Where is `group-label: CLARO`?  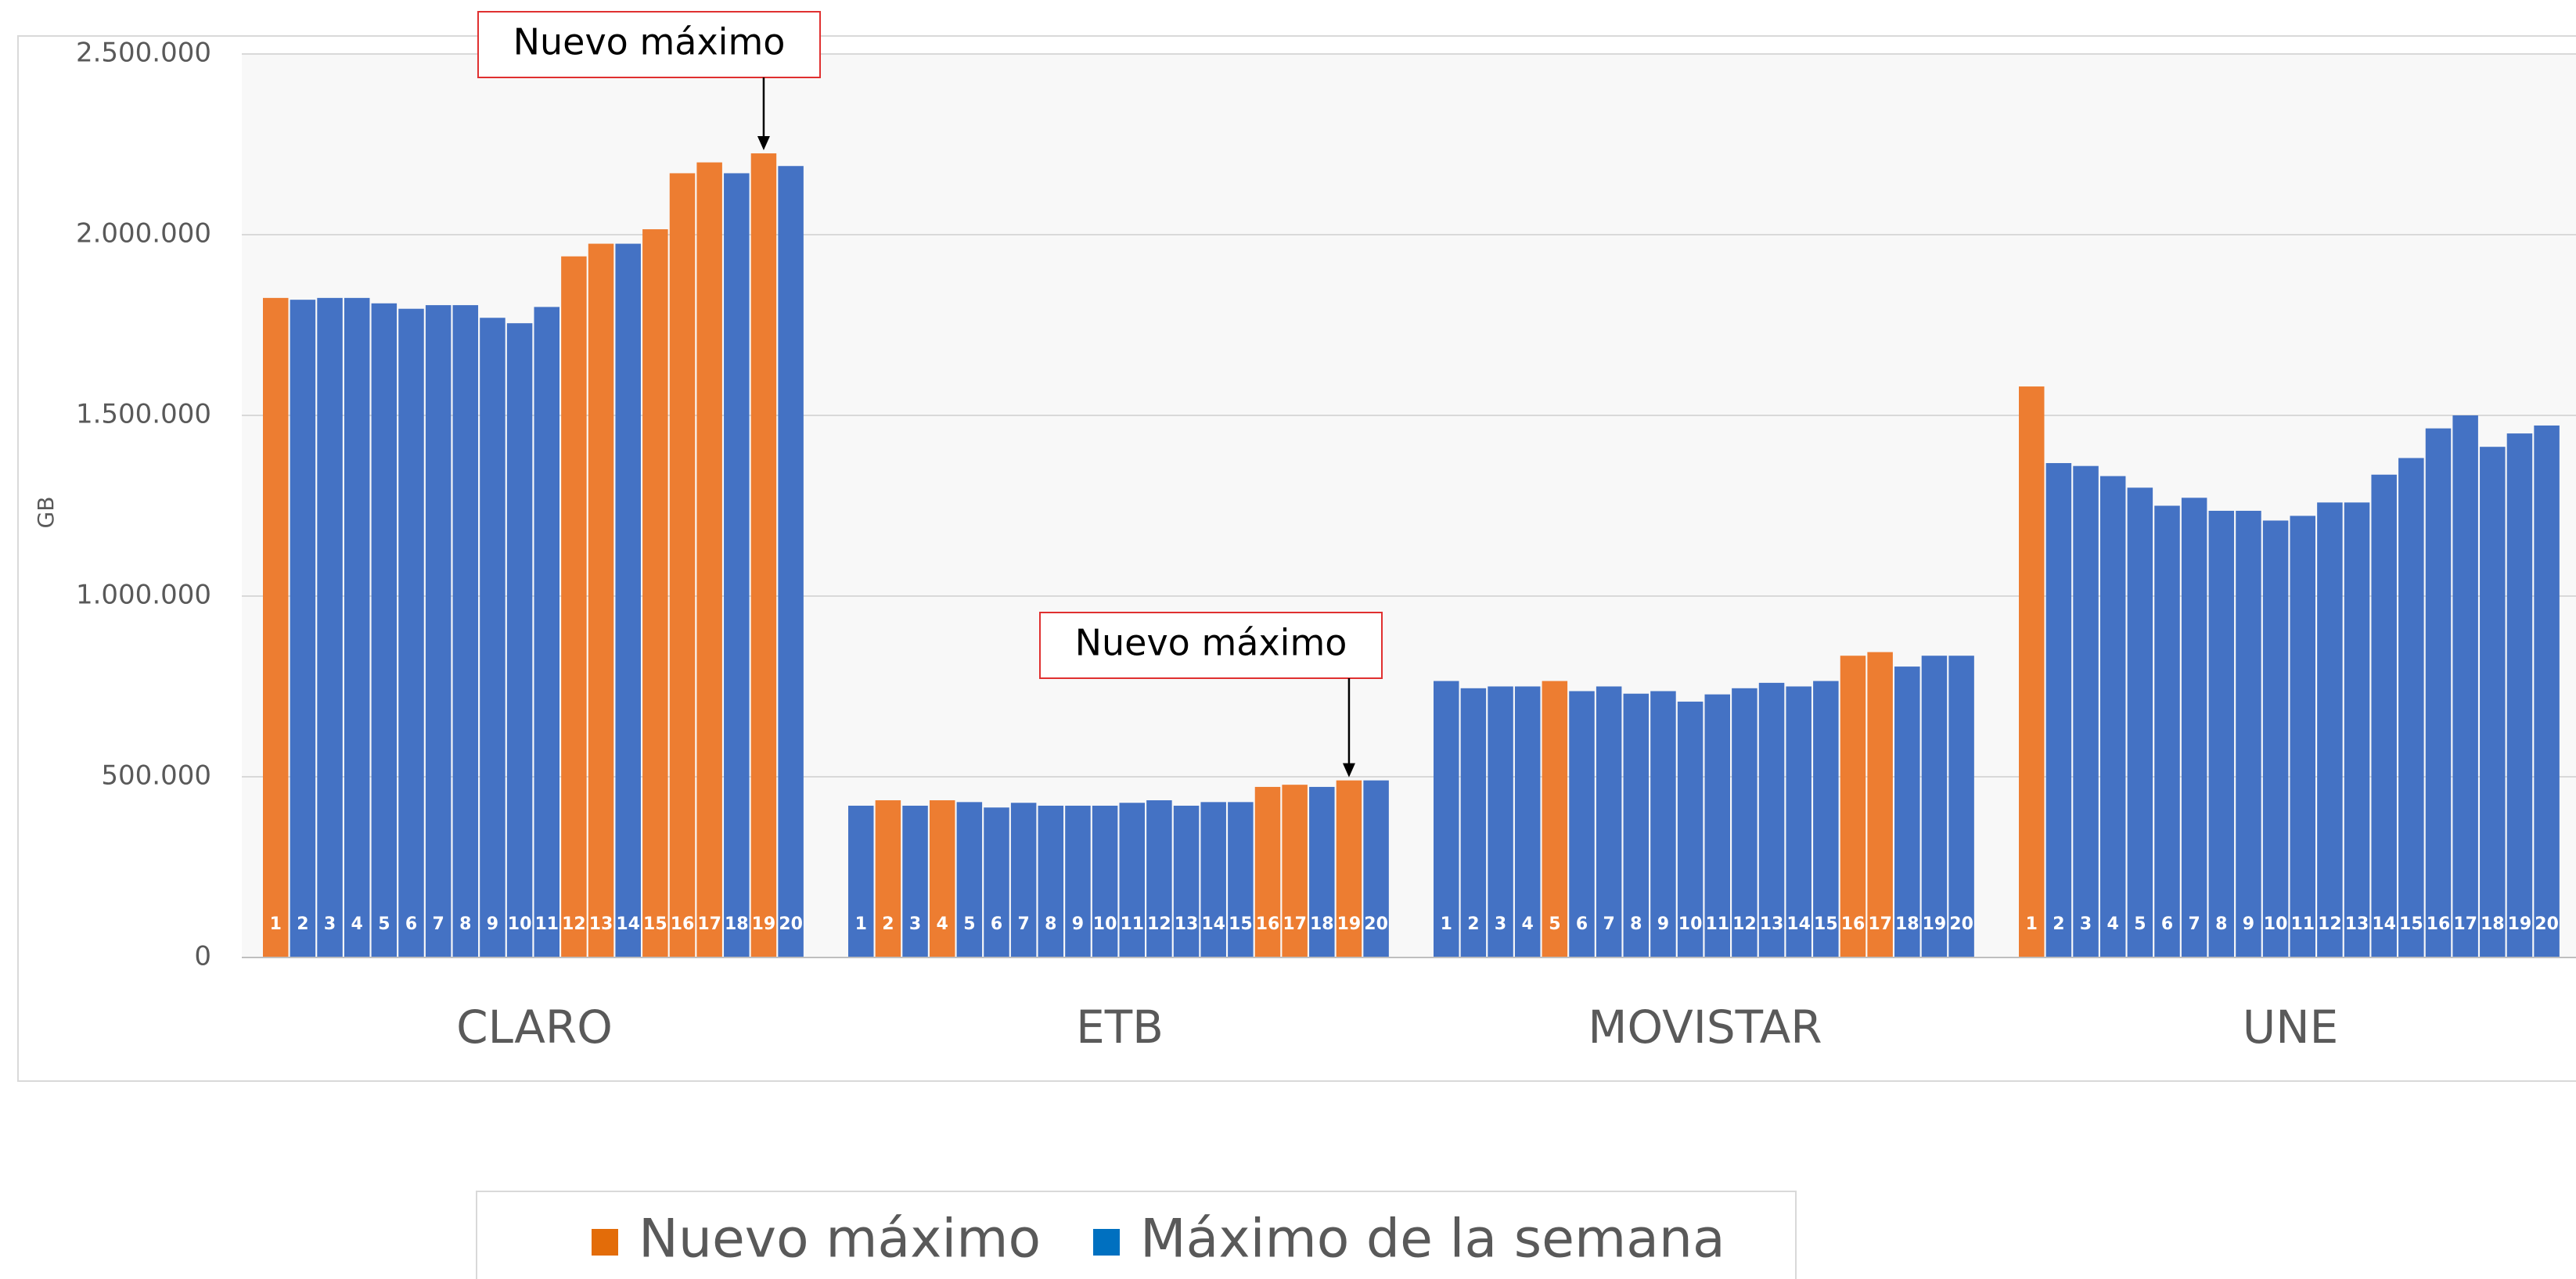
group-label: CLARO is located at coordinates (534, 1027).